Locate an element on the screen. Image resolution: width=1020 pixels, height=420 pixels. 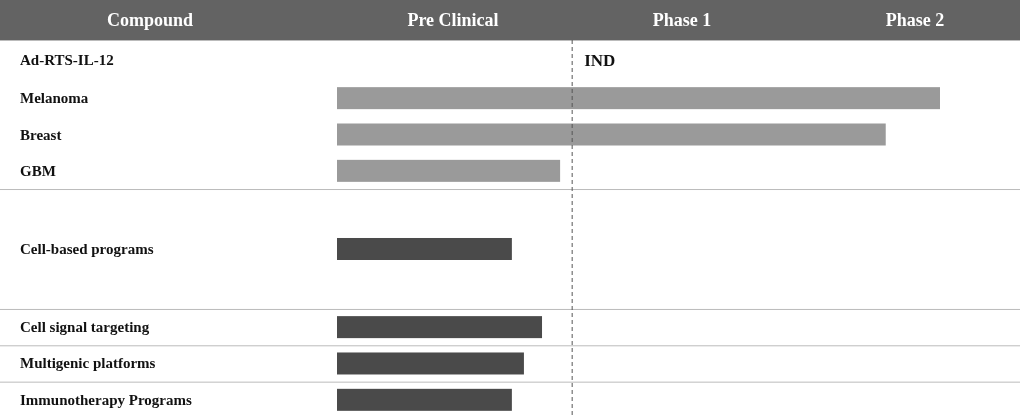
ref-line-label: IND is located at coordinates (600, 60).